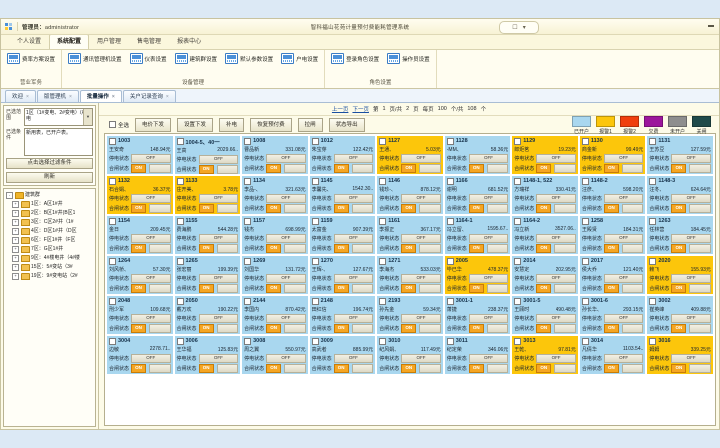  I want to click on tree-root-node: - 建筑群, so click(49, 195).